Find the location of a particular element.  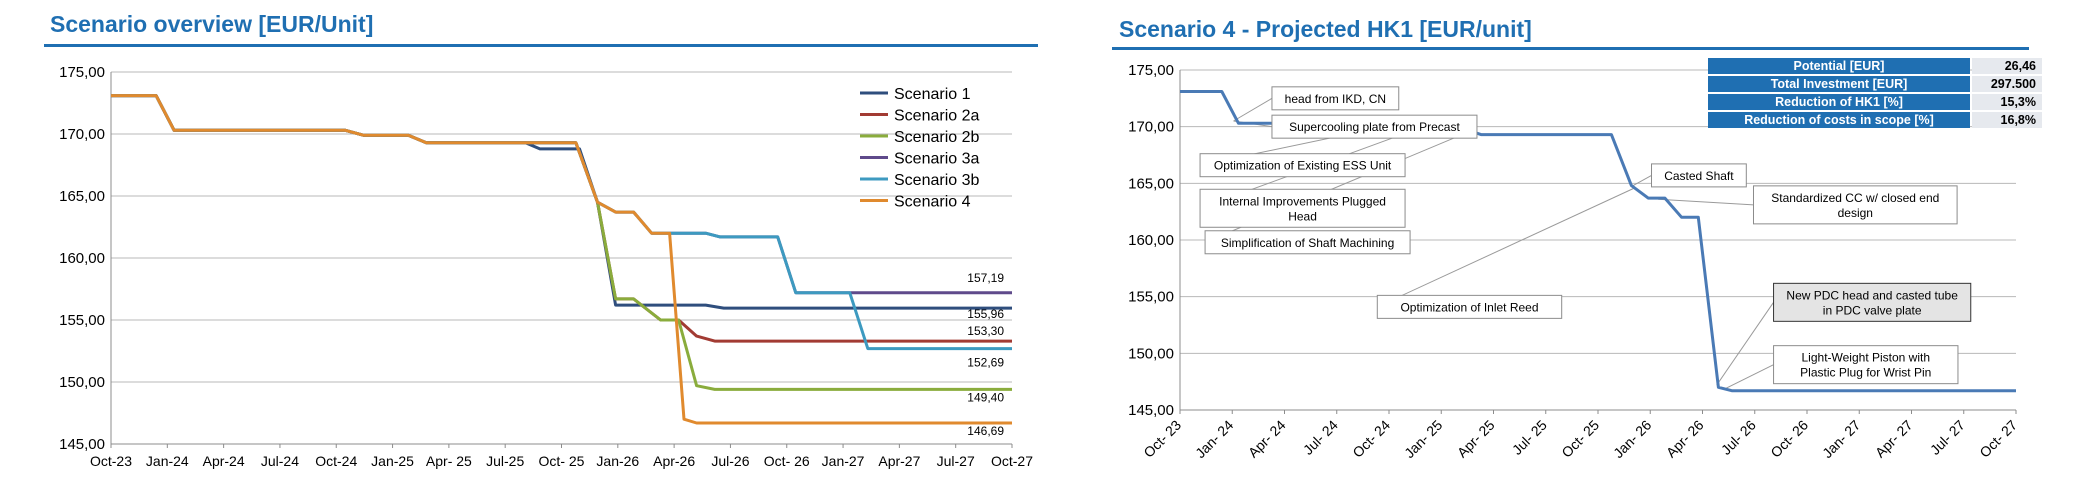

x-tick-label: Oct- 23 is located at coordinates (1162, 439).